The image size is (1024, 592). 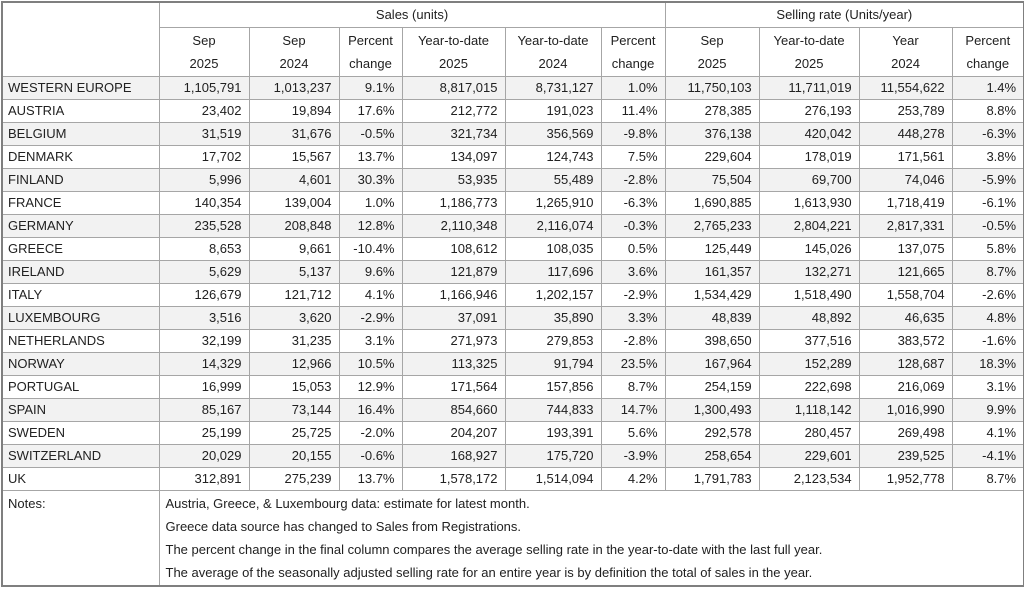 I want to click on value-cell: 8.7%, so click(x=987, y=478).